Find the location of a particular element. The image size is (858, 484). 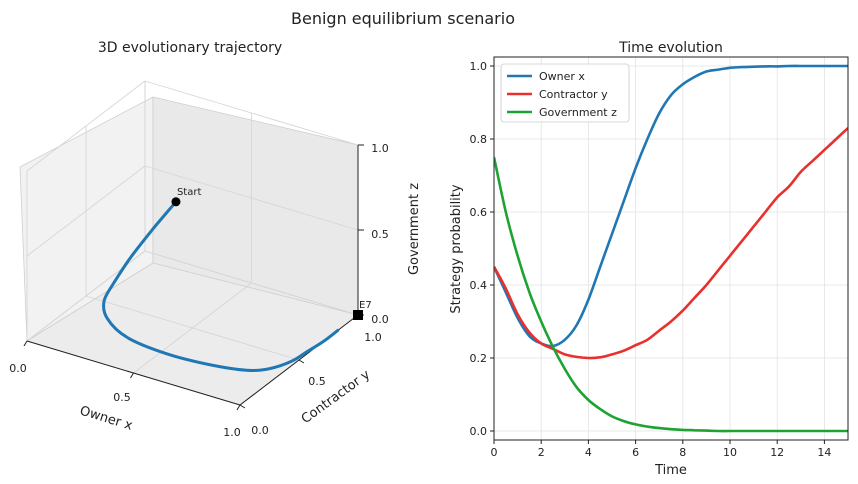

legend-box is located at coordinates (565, 93).